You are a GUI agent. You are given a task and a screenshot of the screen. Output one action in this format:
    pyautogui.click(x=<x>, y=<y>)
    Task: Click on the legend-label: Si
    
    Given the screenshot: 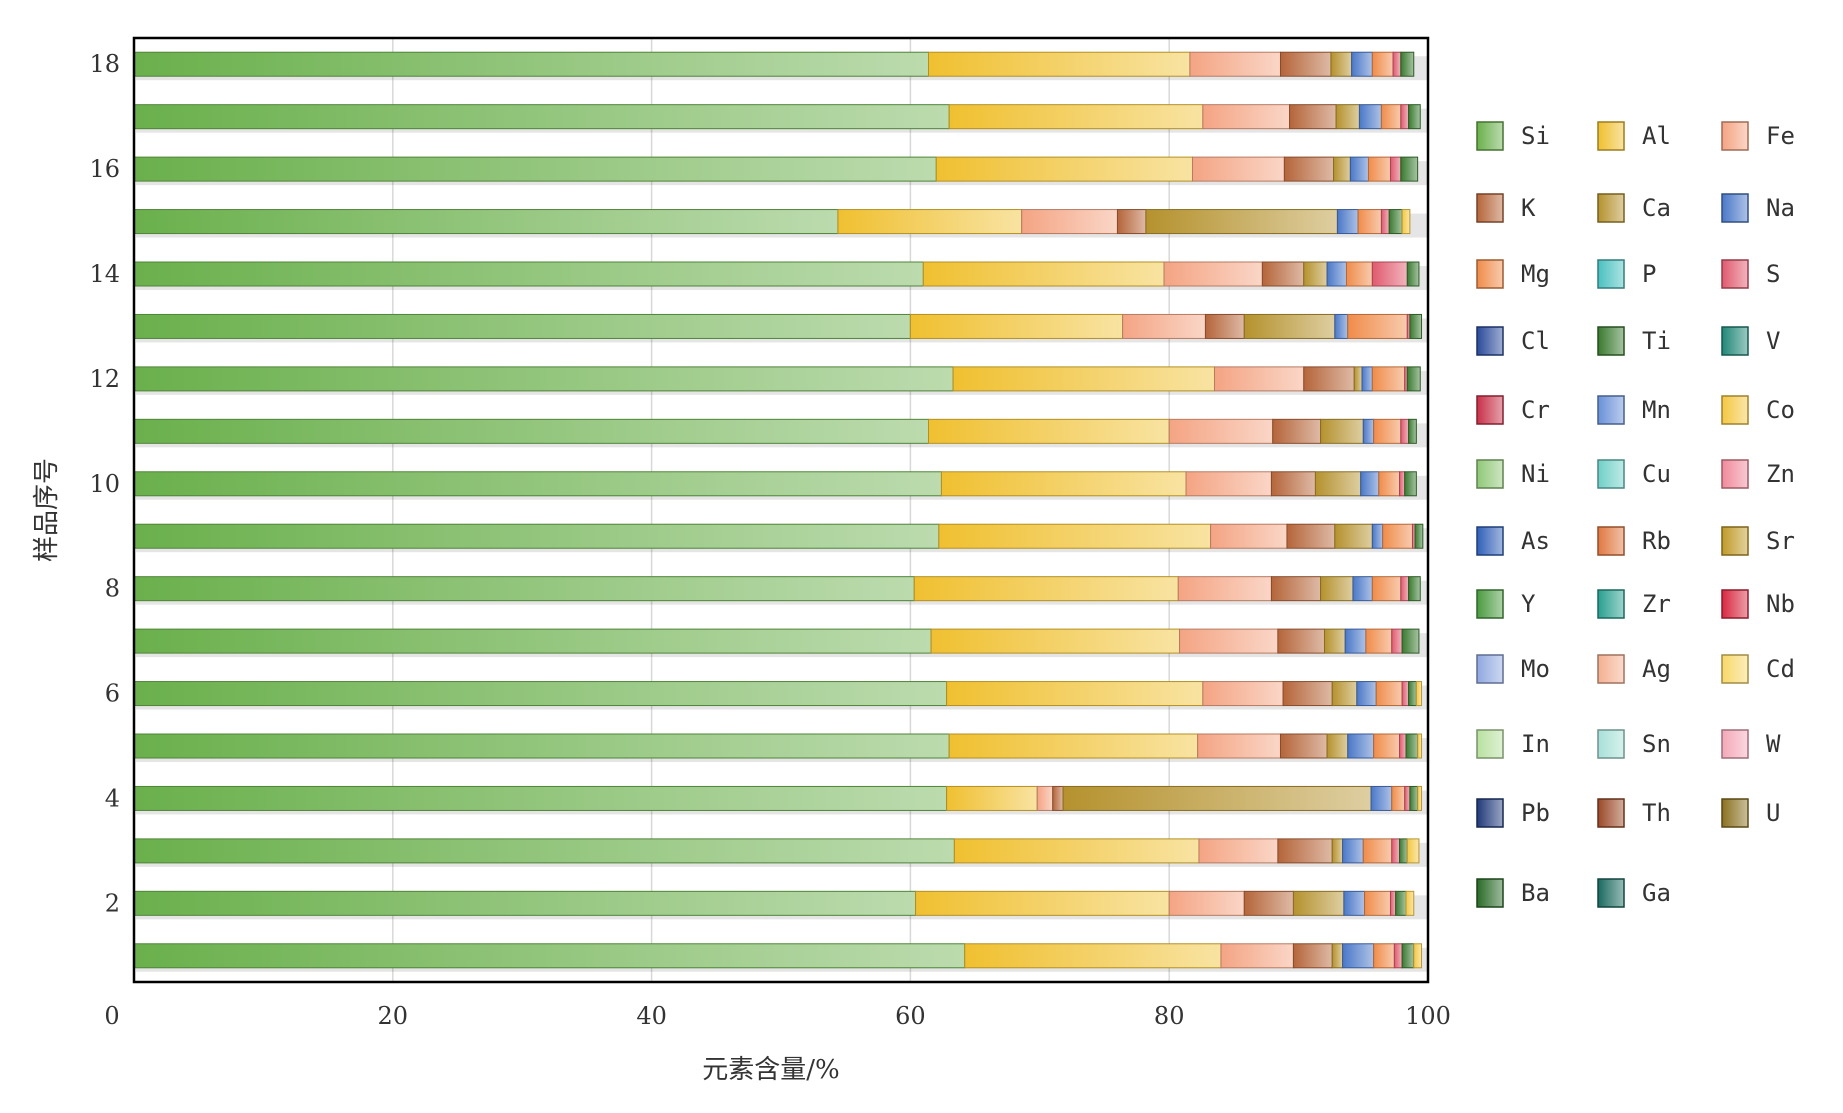 What is the action you would take?
    pyautogui.click(x=1535, y=136)
    